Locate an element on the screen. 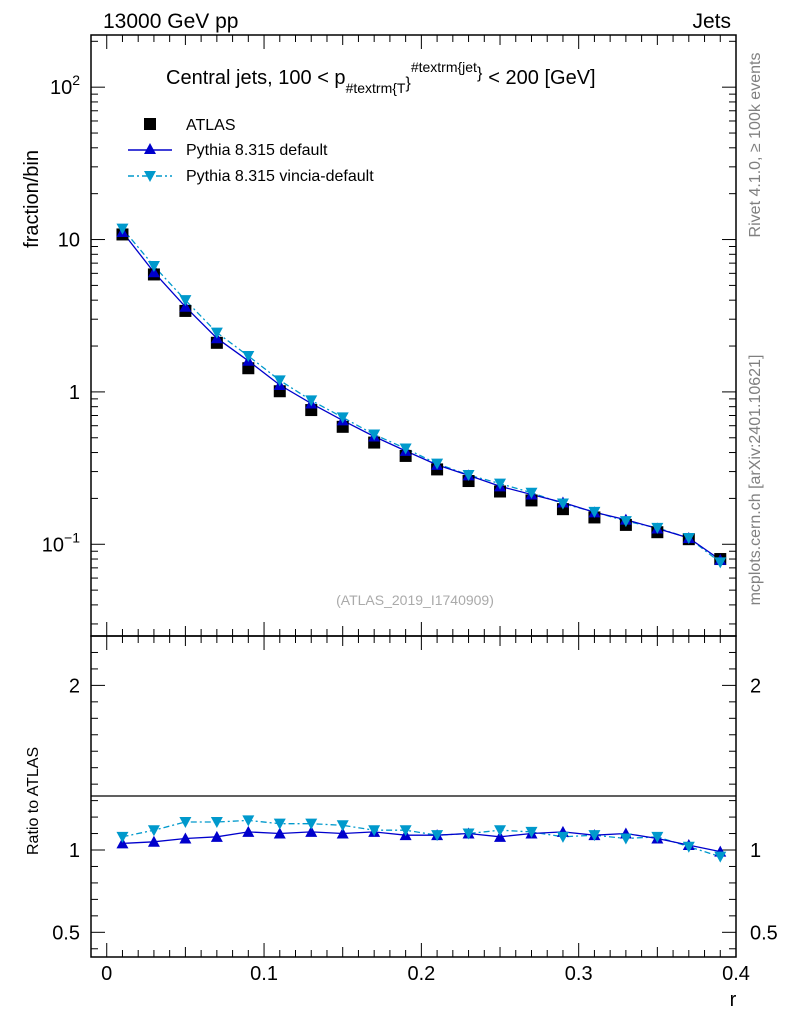 The width and height of the screenshot is (786, 1024). plot-title-subscript: #textrm{T is located at coordinates (376, 88).